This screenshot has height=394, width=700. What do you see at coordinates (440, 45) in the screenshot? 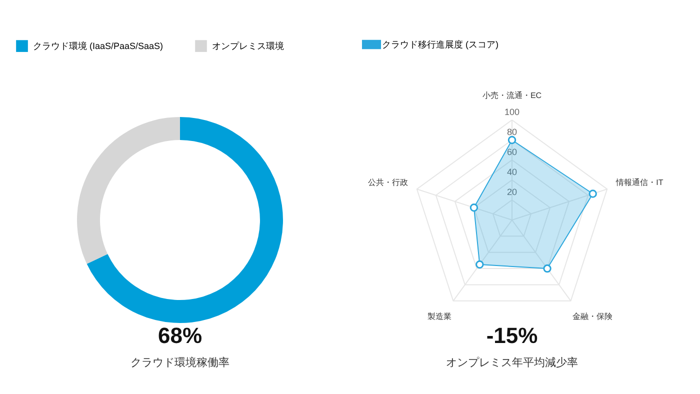
I see `legend-label: クラウド移行進展度 (スコア)` at bounding box center [440, 45].